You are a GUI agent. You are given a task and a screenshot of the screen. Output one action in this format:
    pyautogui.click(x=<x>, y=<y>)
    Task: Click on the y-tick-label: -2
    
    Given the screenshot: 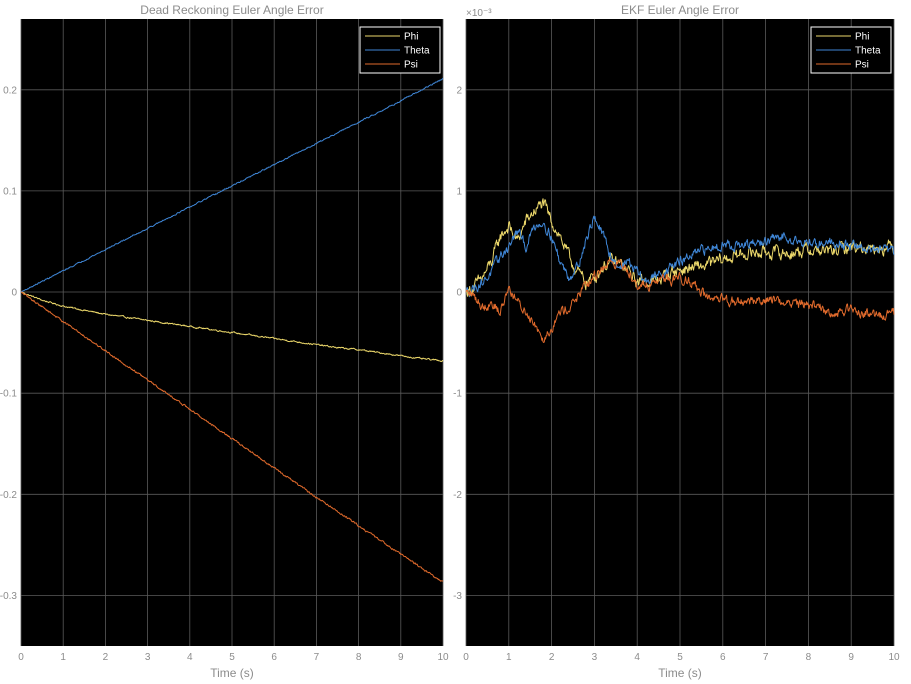 What is the action you would take?
    pyautogui.click(x=457, y=495)
    